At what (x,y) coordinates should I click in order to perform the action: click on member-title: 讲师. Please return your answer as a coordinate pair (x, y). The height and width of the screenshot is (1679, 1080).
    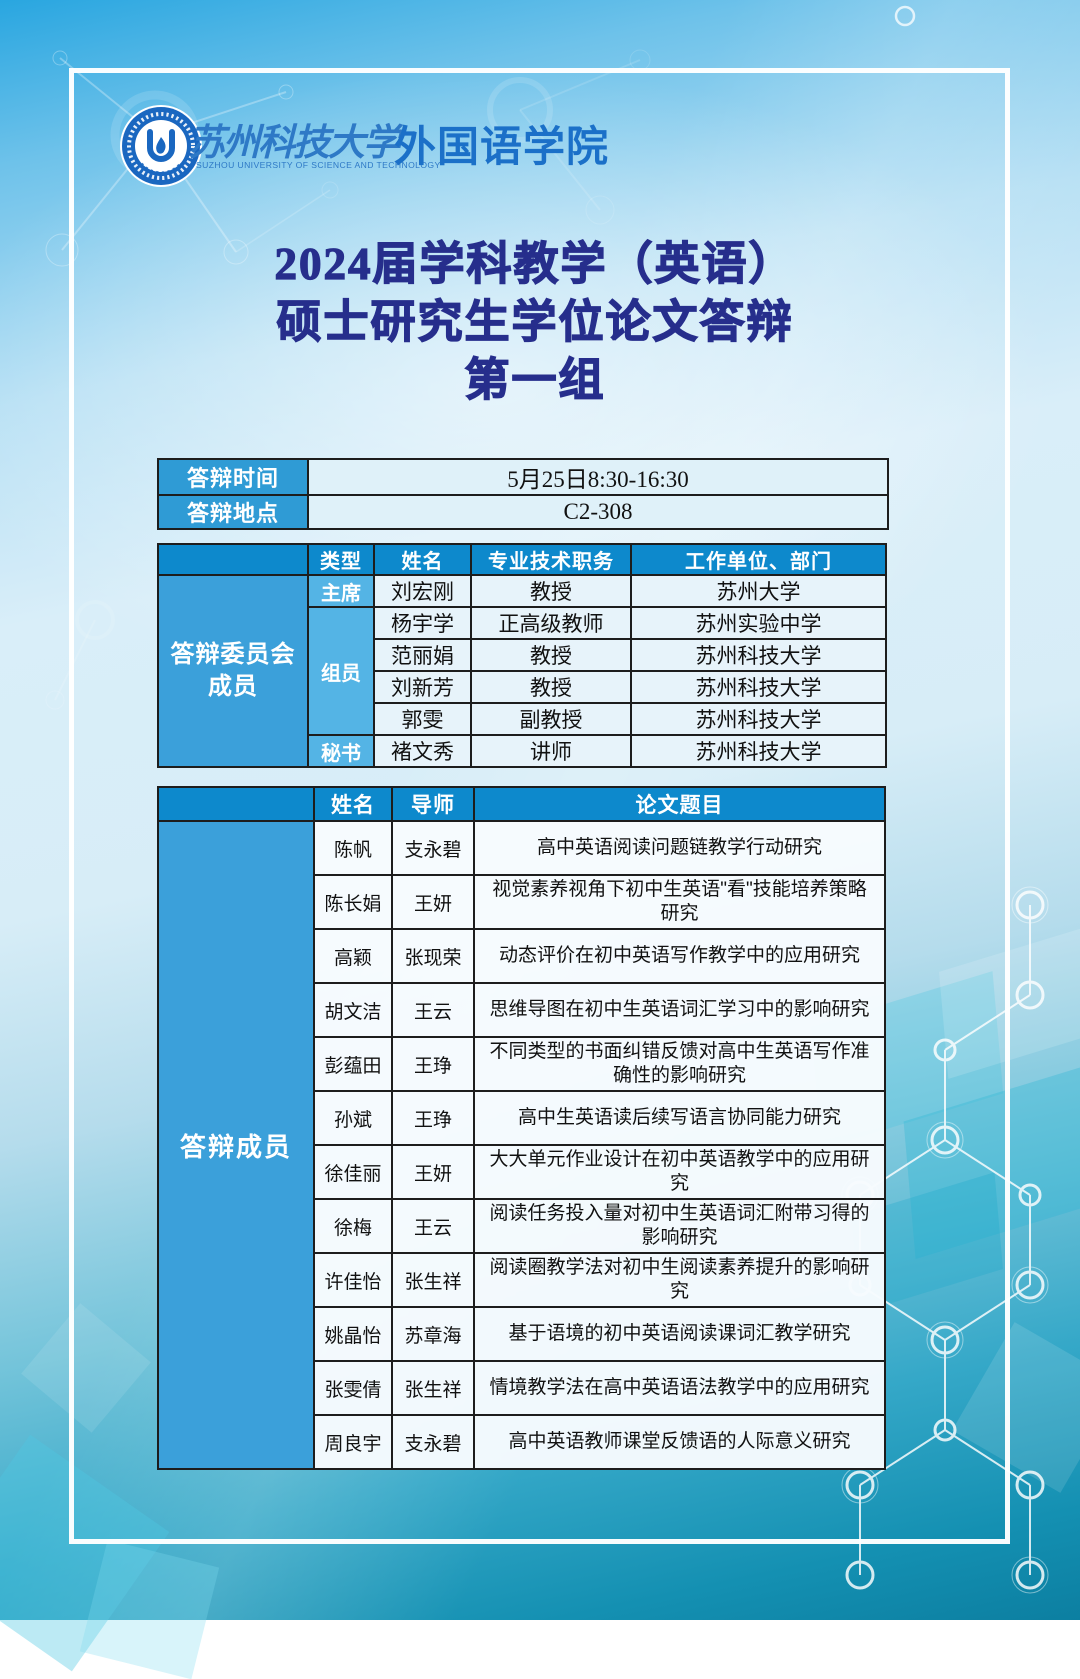
    Looking at the image, I should click on (551, 751).